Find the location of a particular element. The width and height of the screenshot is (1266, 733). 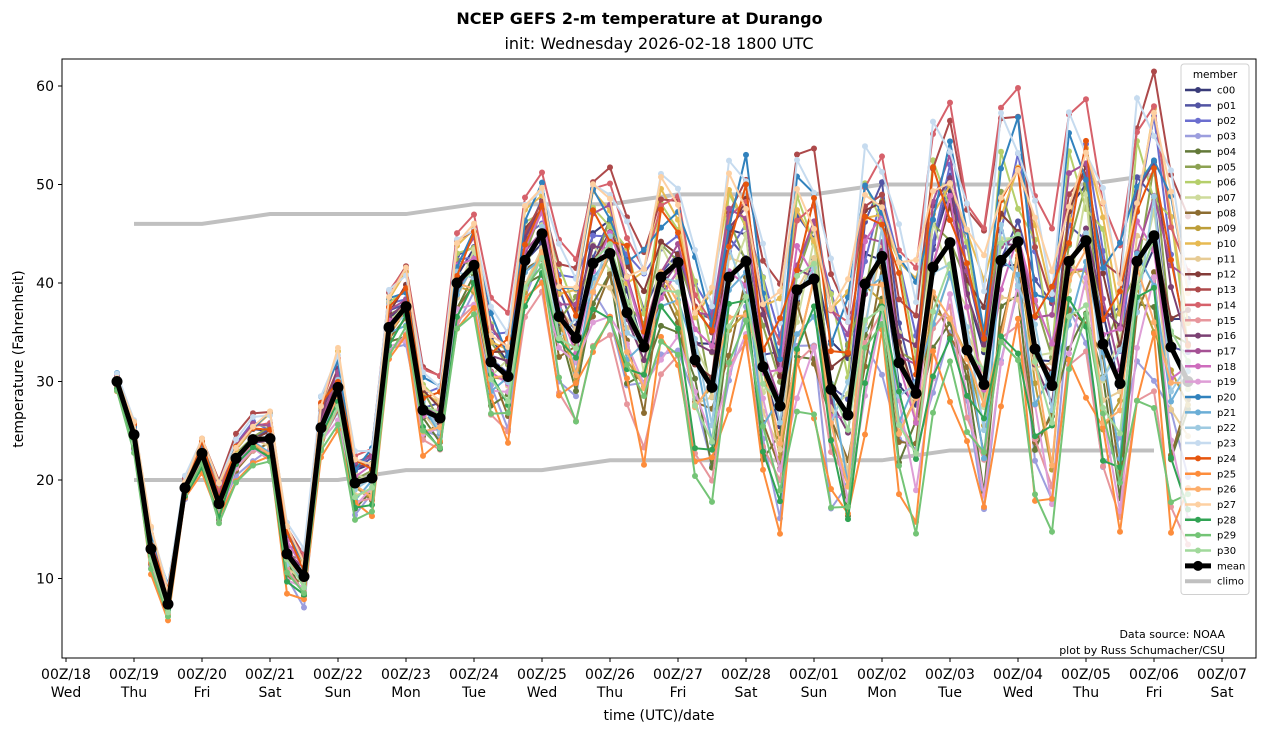

point-p11 is located at coordinates (610, 287).